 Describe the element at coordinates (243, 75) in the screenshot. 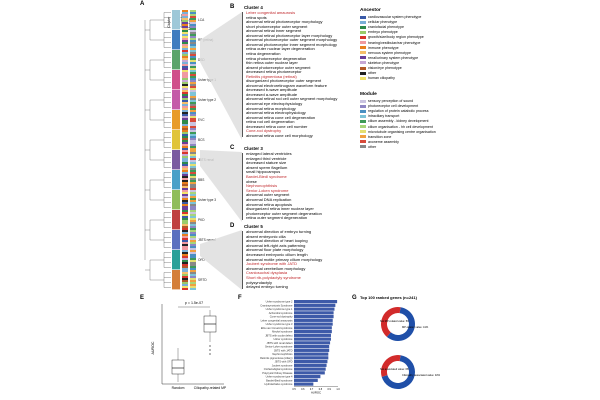

I see `cluster4-bracket` at that location.